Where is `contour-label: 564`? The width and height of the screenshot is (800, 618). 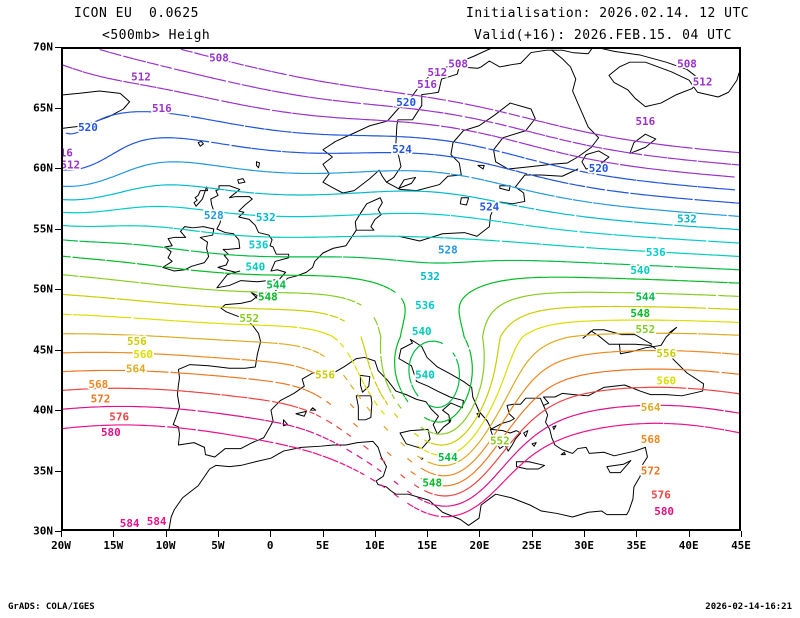 contour-label: 564 is located at coordinates (651, 407).